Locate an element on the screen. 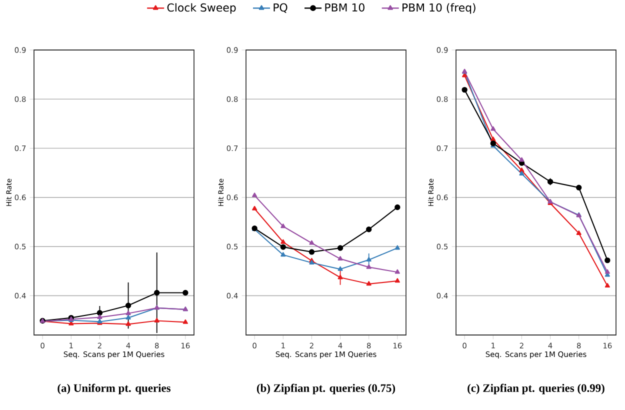  text: (a) Uniform pt. queries is located at coordinates (114, 389).